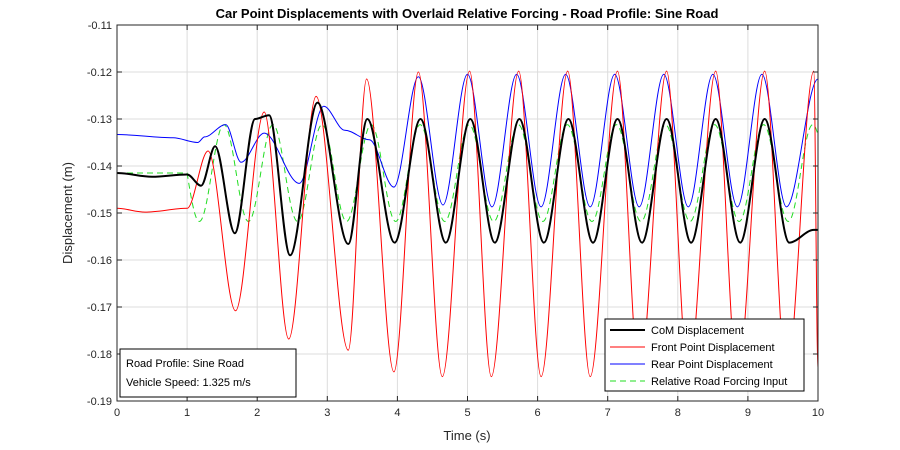 The width and height of the screenshot is (900, 450). Describe the element at coordinates (257, 413) in the screenshot. I see `x-tick-label: 2` at that location.